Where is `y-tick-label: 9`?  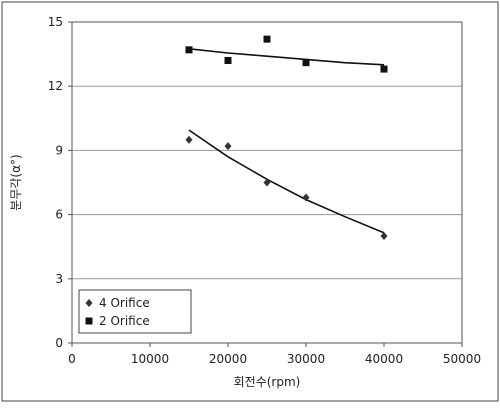 y-tick-label: 9 is located at coordinates (59, 150).